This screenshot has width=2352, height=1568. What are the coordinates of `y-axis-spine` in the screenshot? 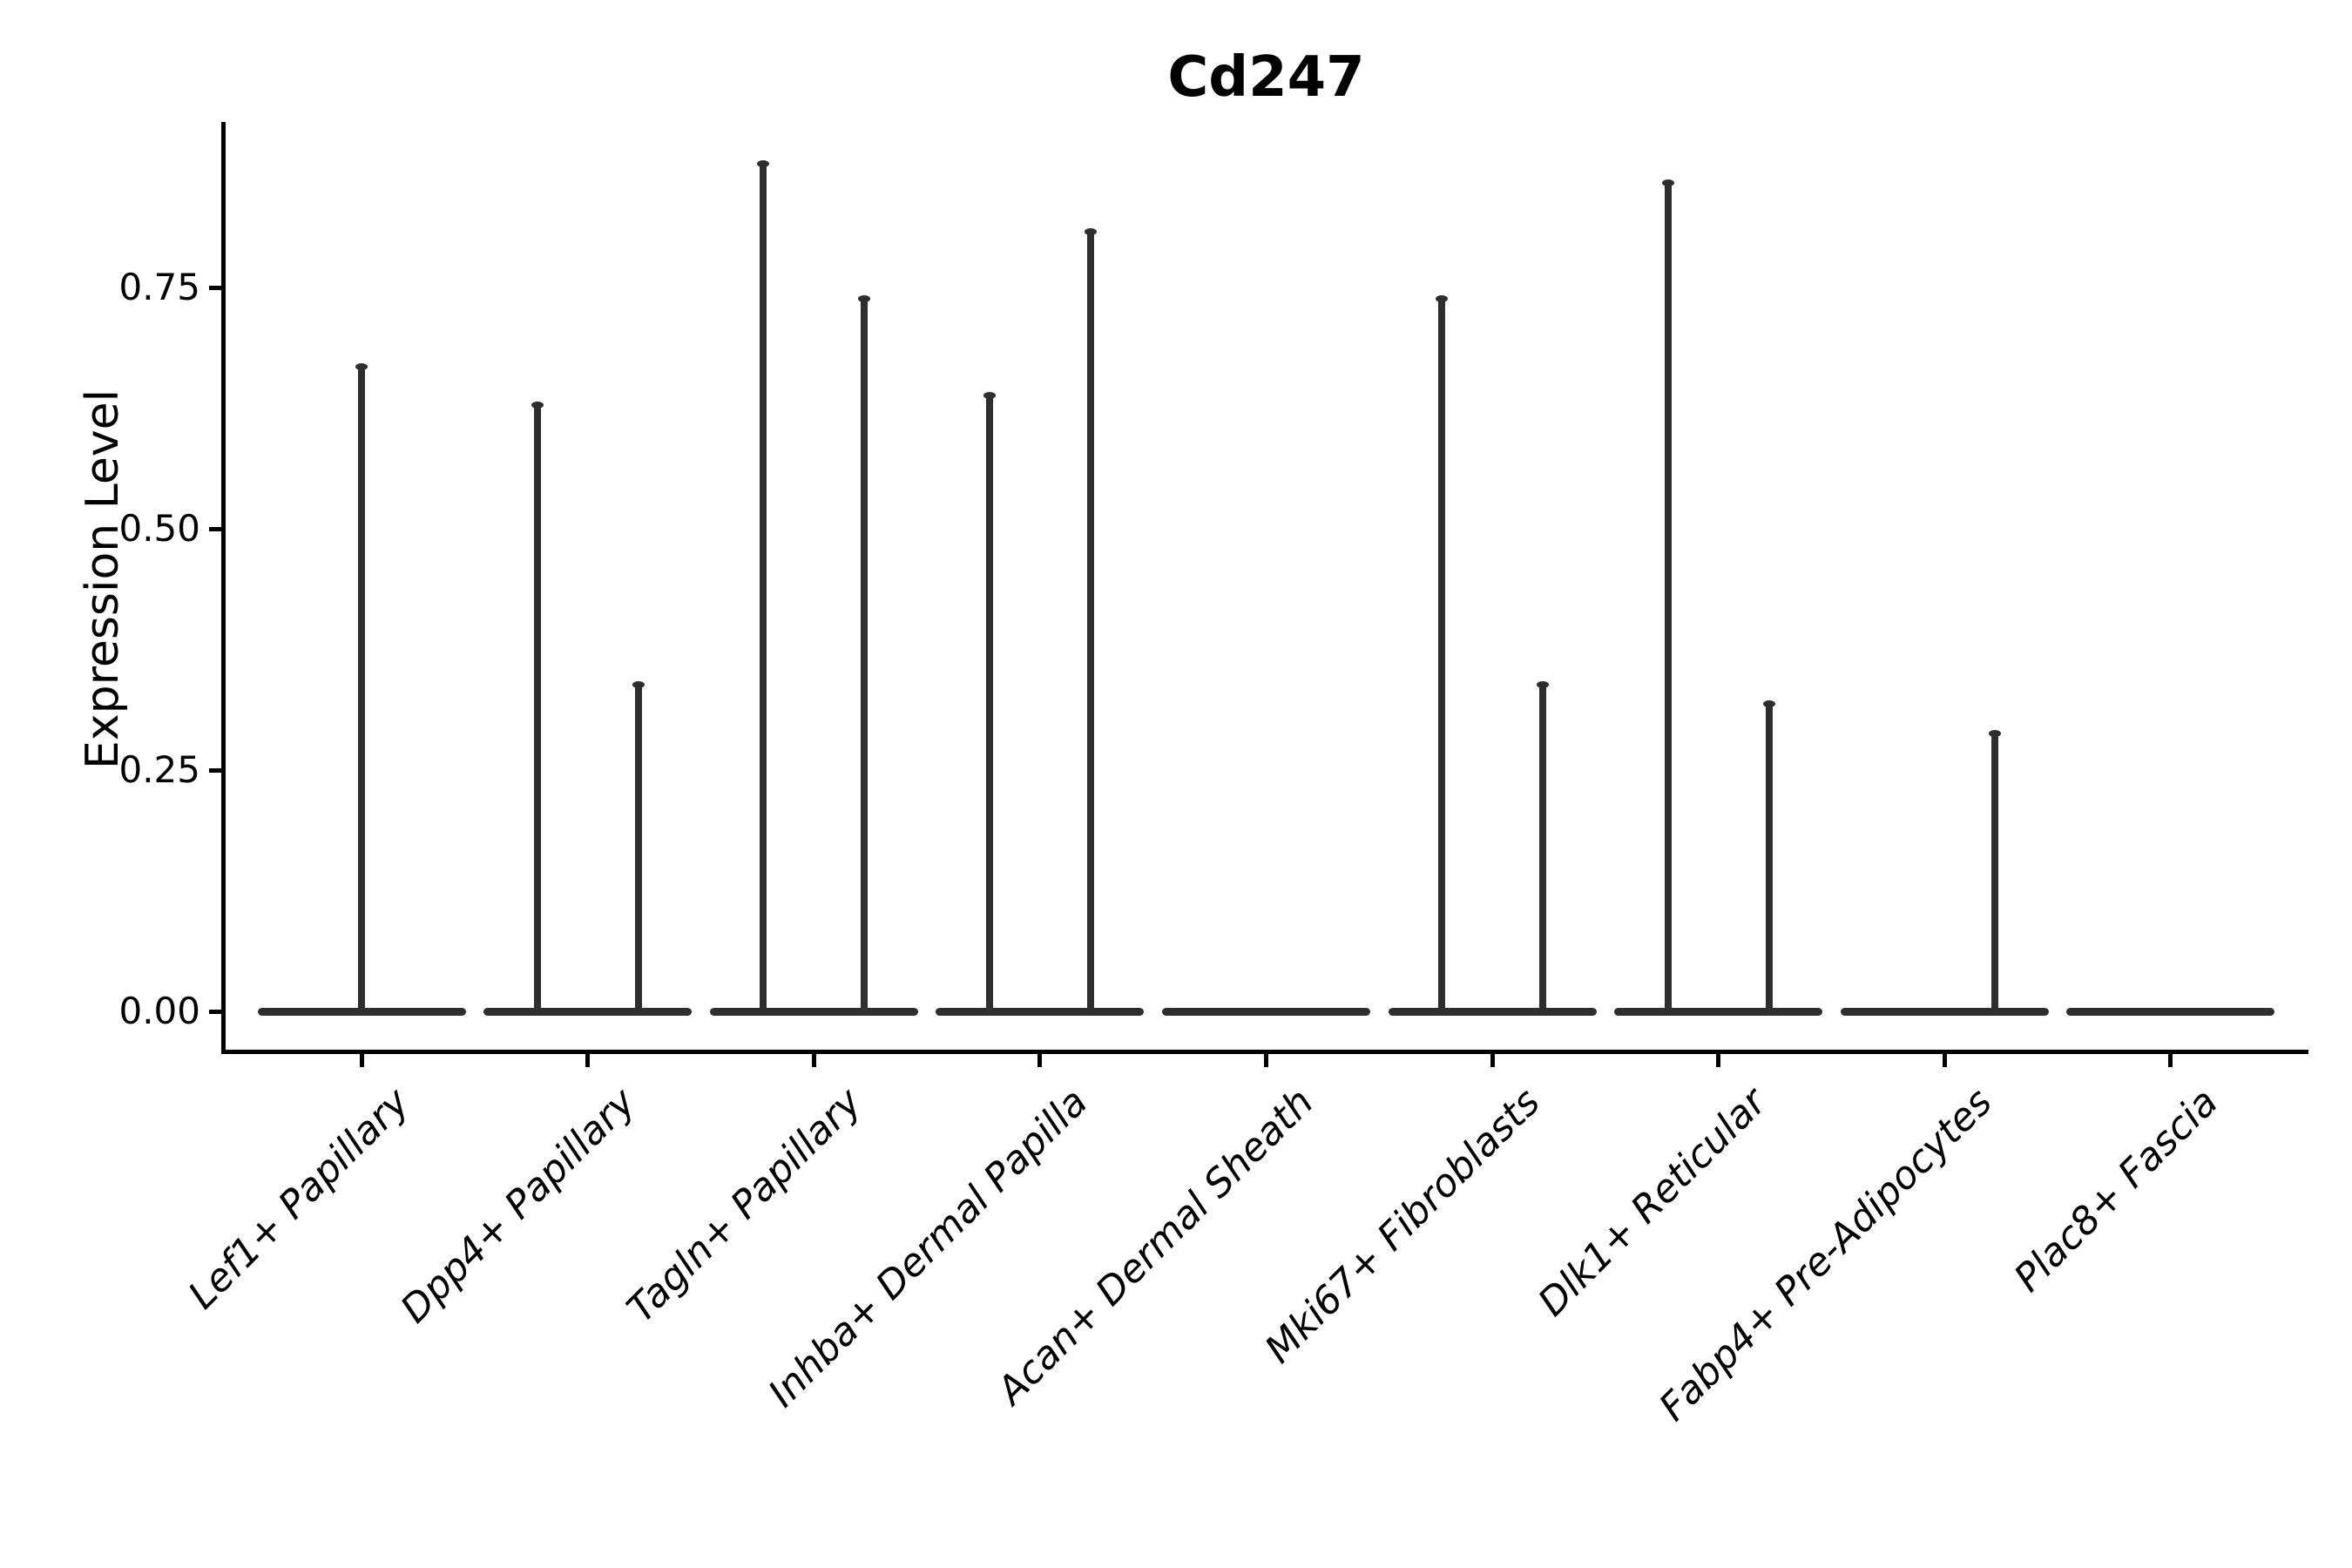 It's located at (223, 588).